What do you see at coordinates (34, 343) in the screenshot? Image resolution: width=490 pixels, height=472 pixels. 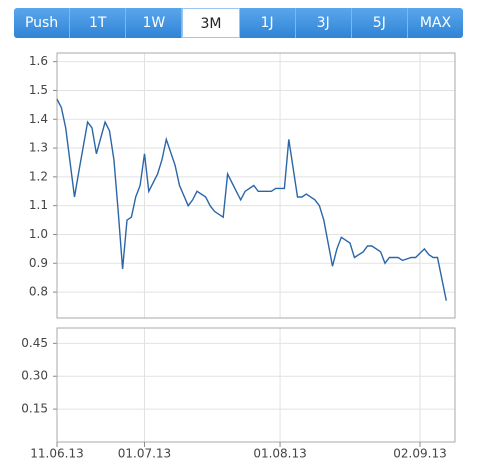 I see `y-tick-label: 0.45` at bounding box center [34, 343].